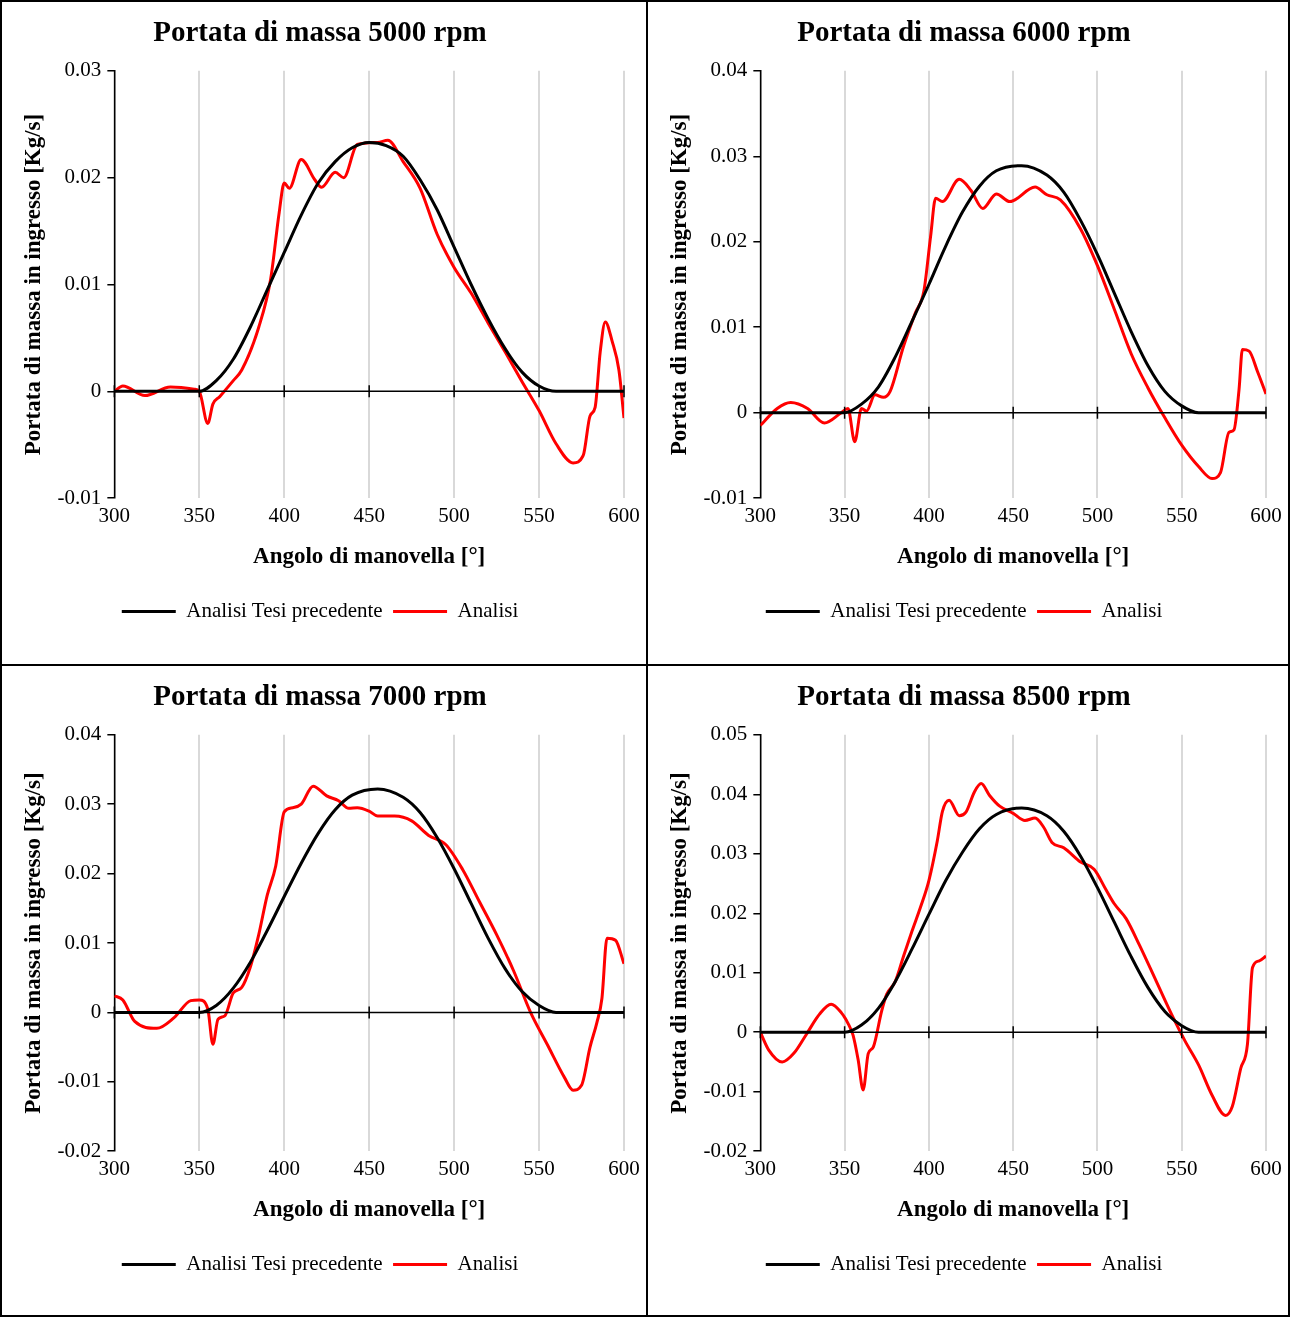 The height and width of the screenshot is (1317, 1290). Describe the element at coordinates (320, 30) in the screenshot. I see `chart-title: Portata di massa 5000 rpm` at that location.